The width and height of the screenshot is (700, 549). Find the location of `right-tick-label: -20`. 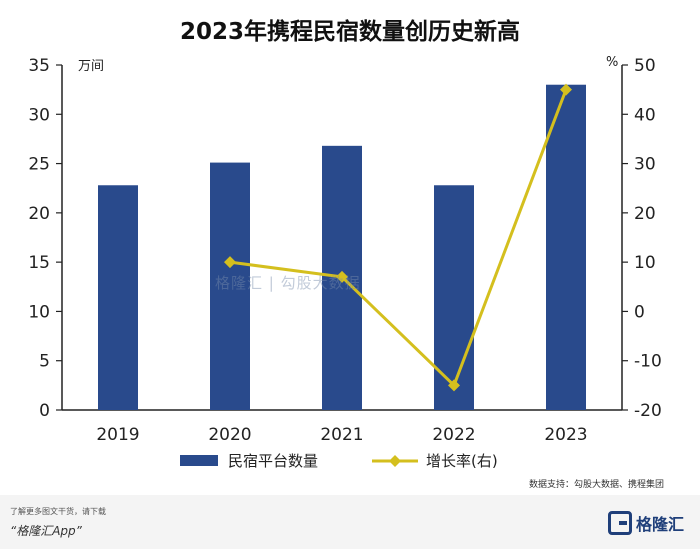

right-tick-label: -20 is located at coordinates (648, 411).